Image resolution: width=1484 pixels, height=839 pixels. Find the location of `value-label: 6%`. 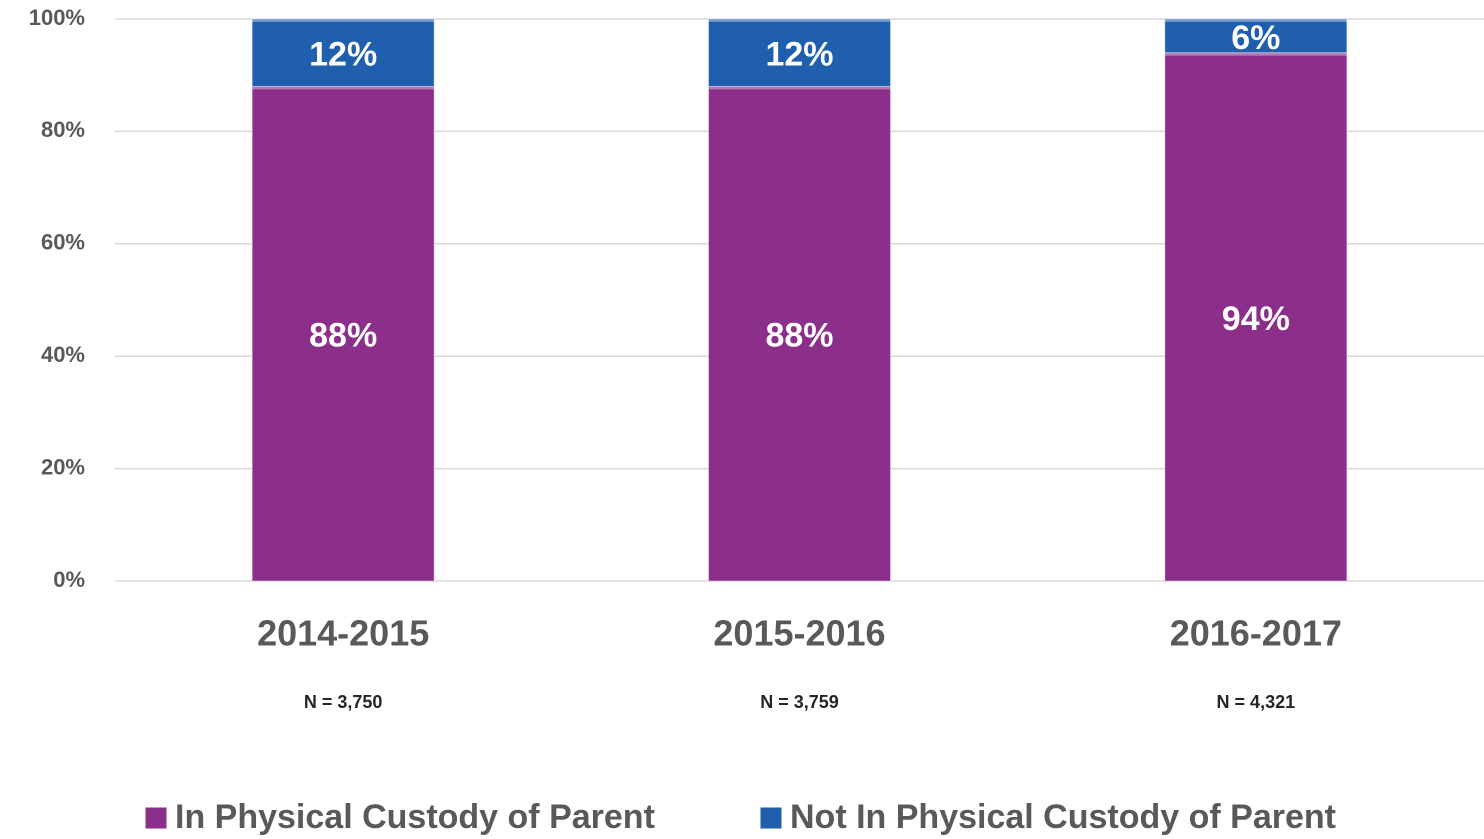

value-label: 6% is located at coordinates (1255, 38).